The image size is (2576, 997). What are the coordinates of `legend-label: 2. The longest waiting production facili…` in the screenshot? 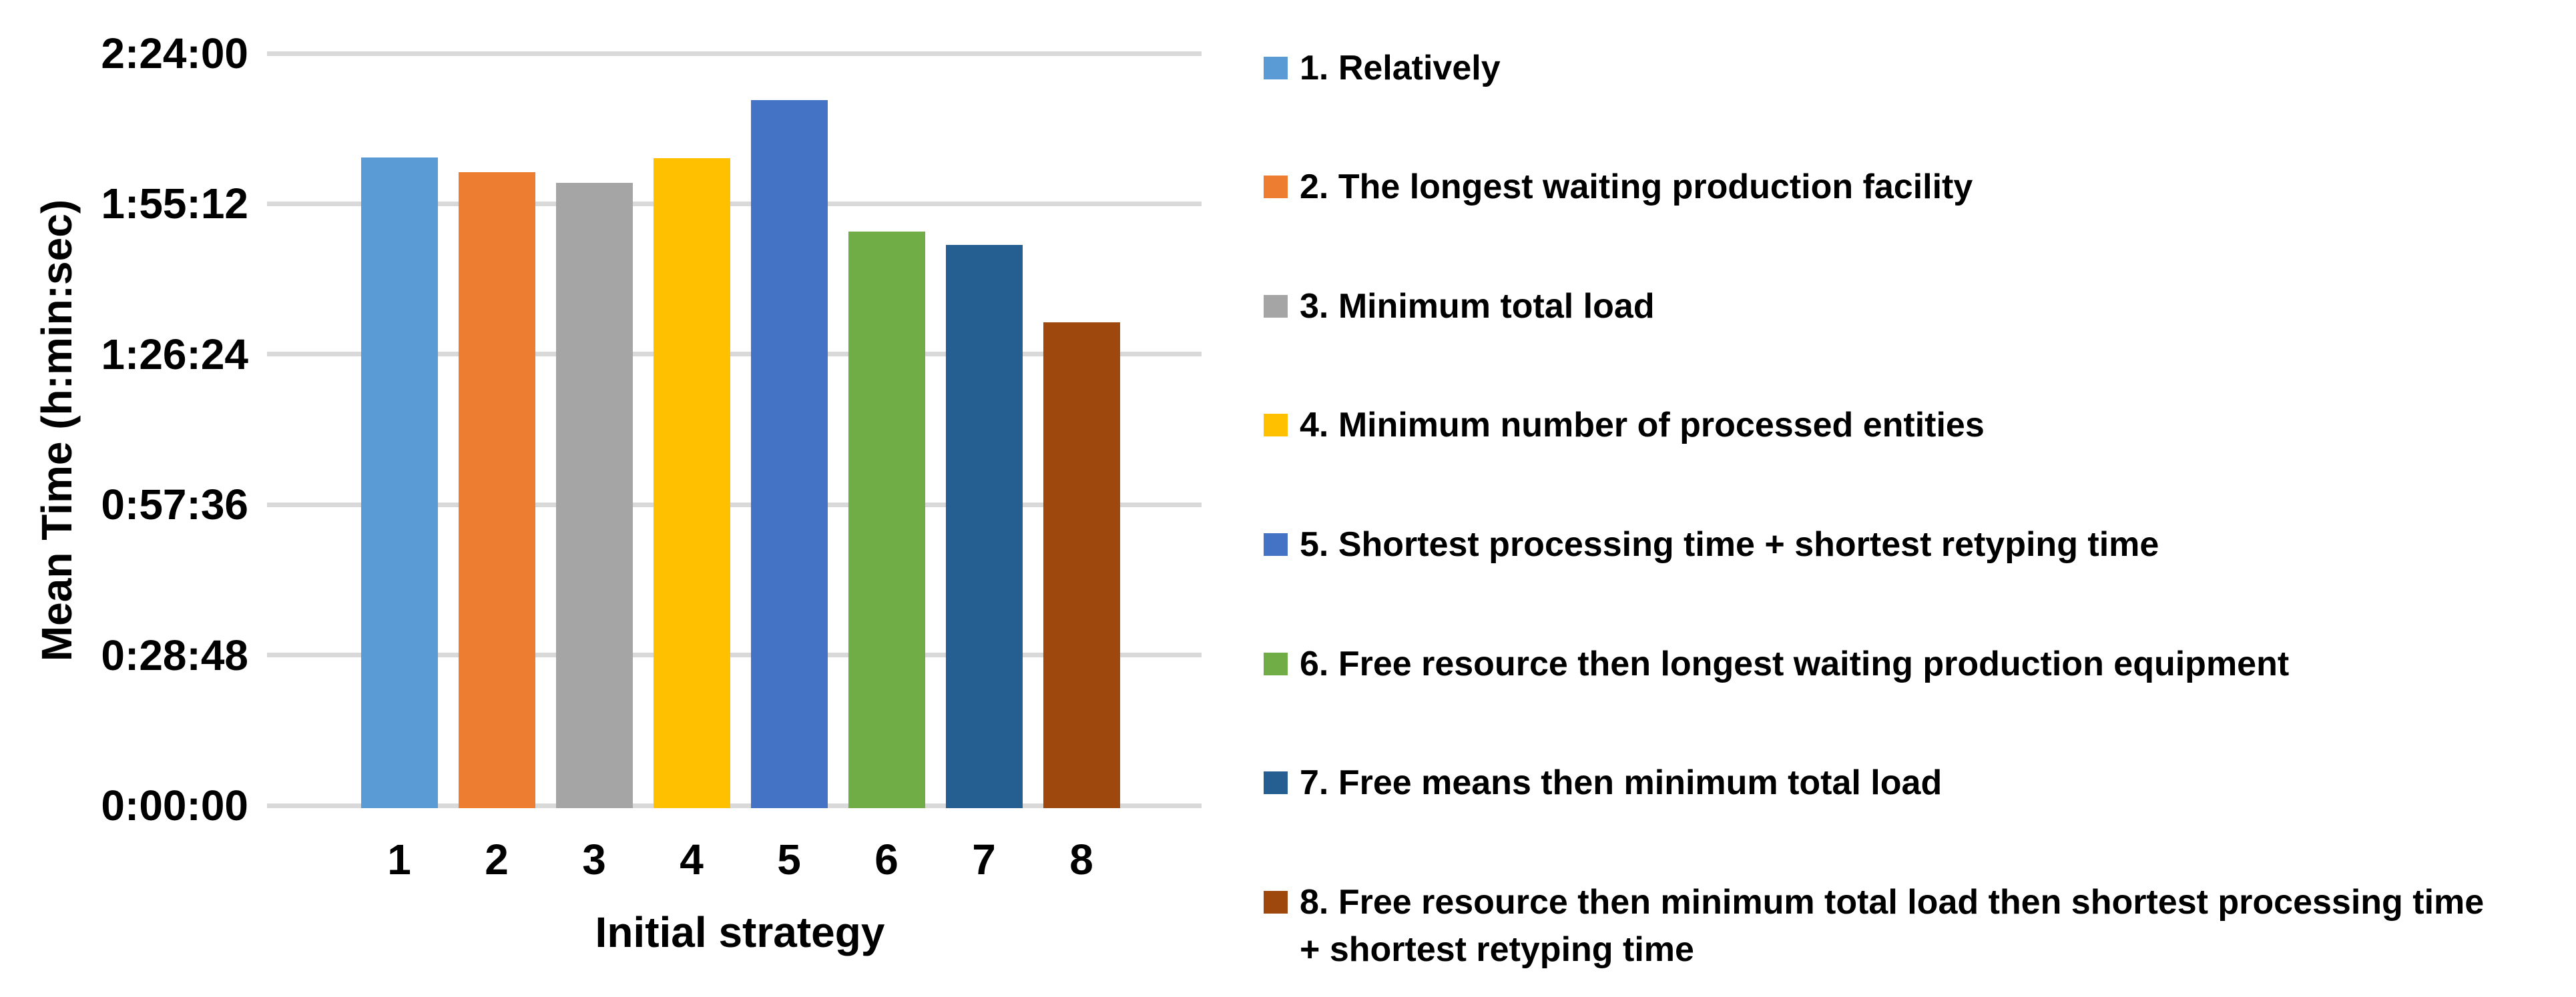 It's located at (1636, 187).